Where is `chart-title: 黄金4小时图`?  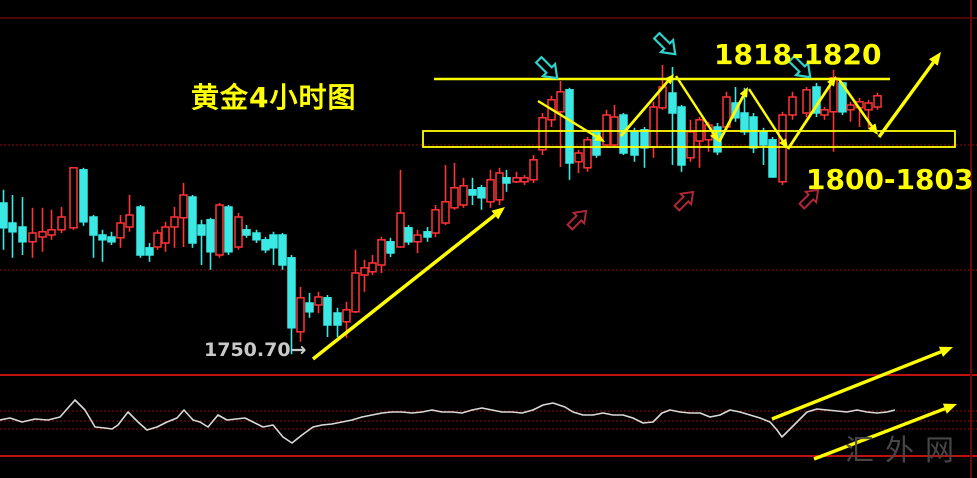 chart-title: 黄金4小时图 is located at coordinates (274, 97).